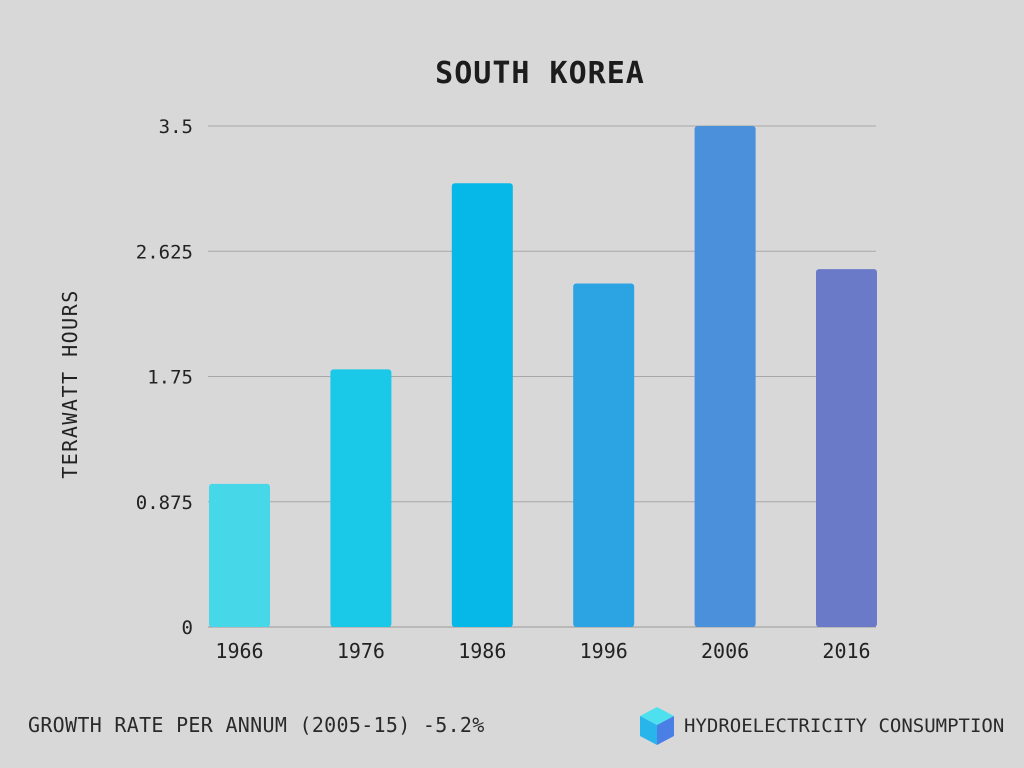 Image resolution: width=1024 pixels, height=768 pixels. Describe the element at coordinates (657, 726) in the screenshot. I see `cube-icon` at that location.